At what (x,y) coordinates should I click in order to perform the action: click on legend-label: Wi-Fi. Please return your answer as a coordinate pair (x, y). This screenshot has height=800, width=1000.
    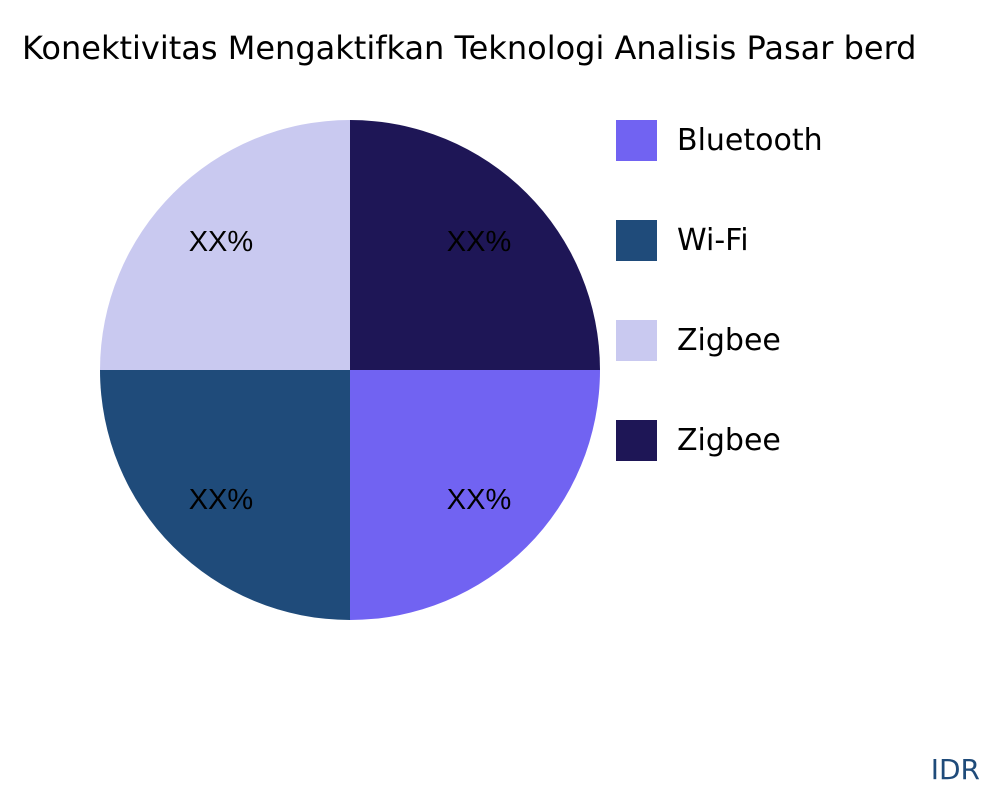
    Looking at the image, I should click on (713, 240).